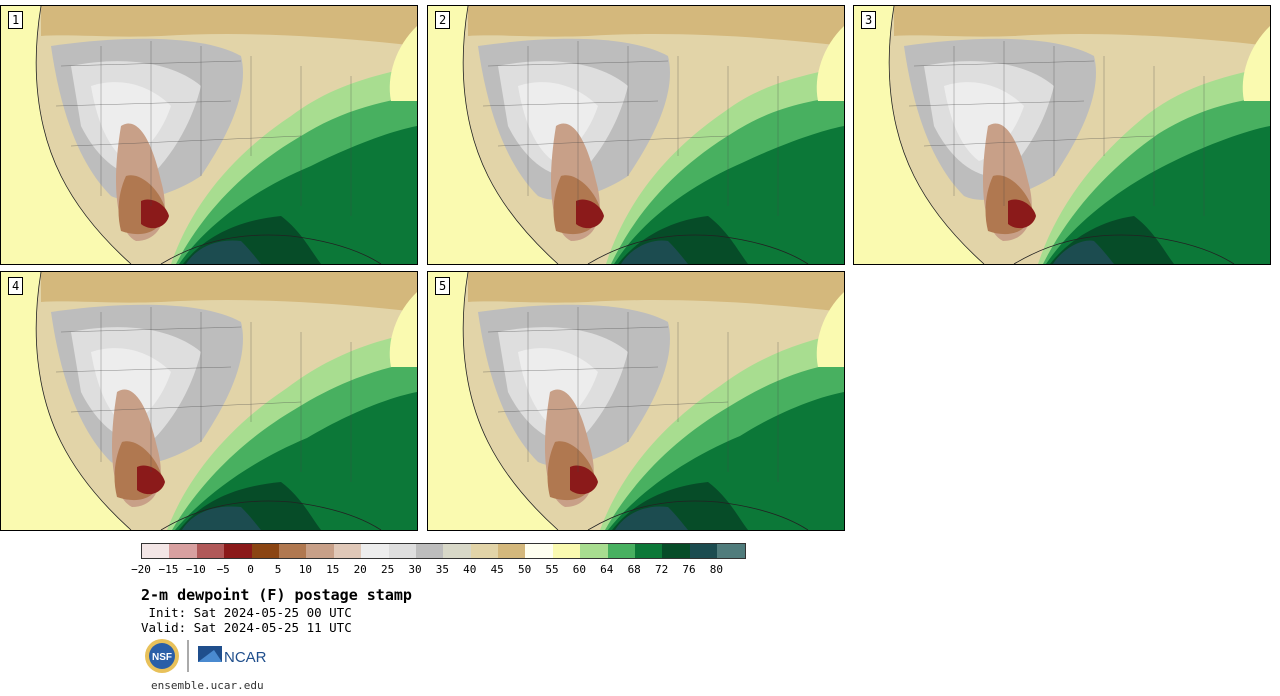 This screenshot has width=1280, height=696. Describe the element at coordinates (661, 569) in the screenshot. I see `colorbar-tick: 72` at that location.